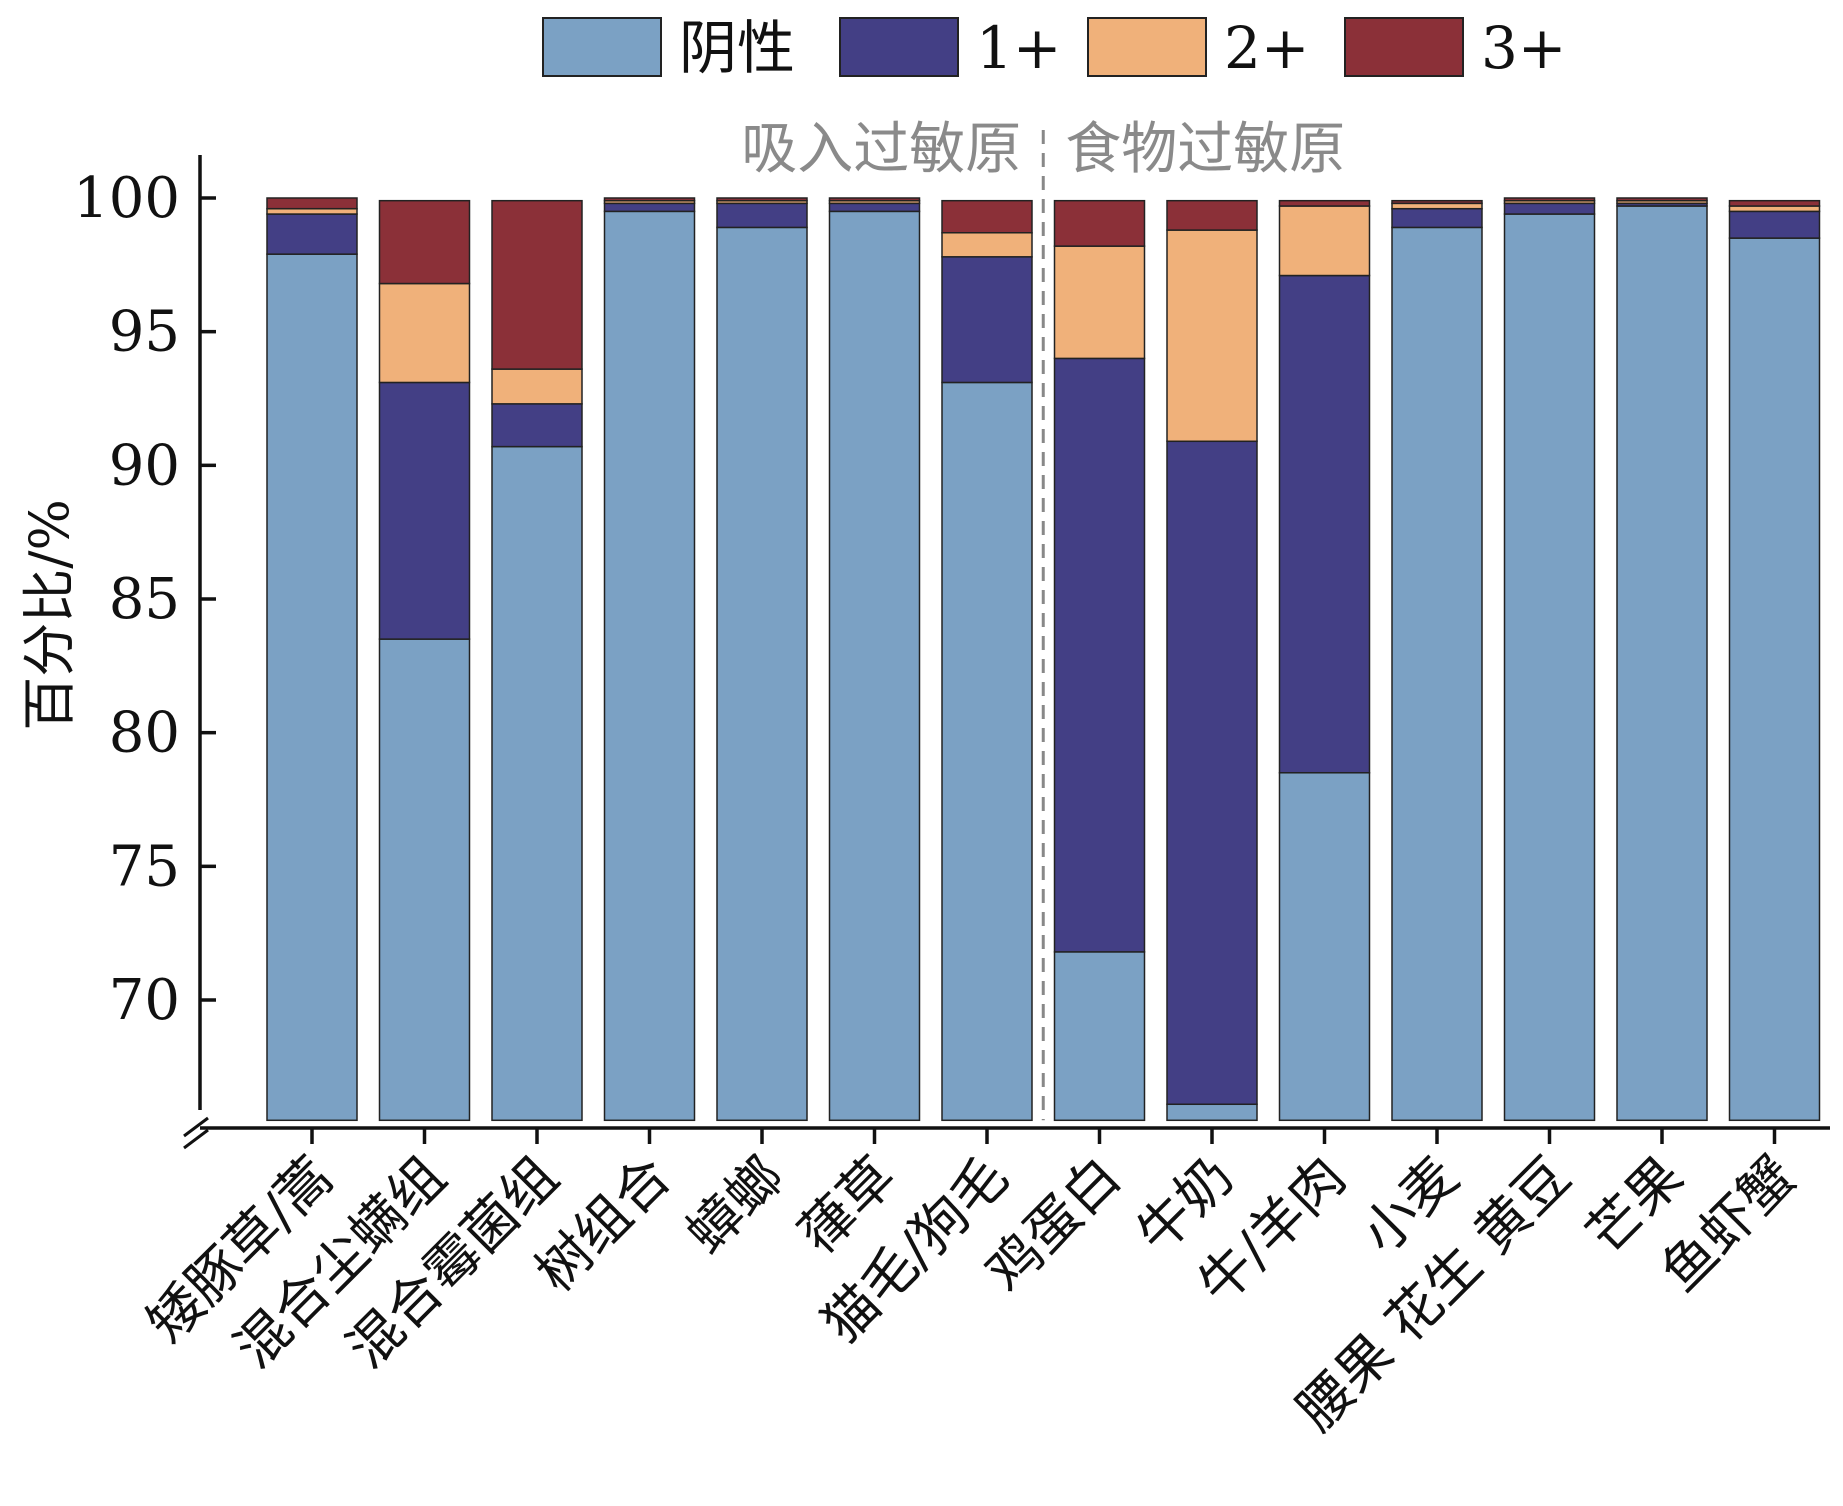  Describe the element at coordinates (144, 599) in the screenshot. I see `y-tick-label: 85` at that location.